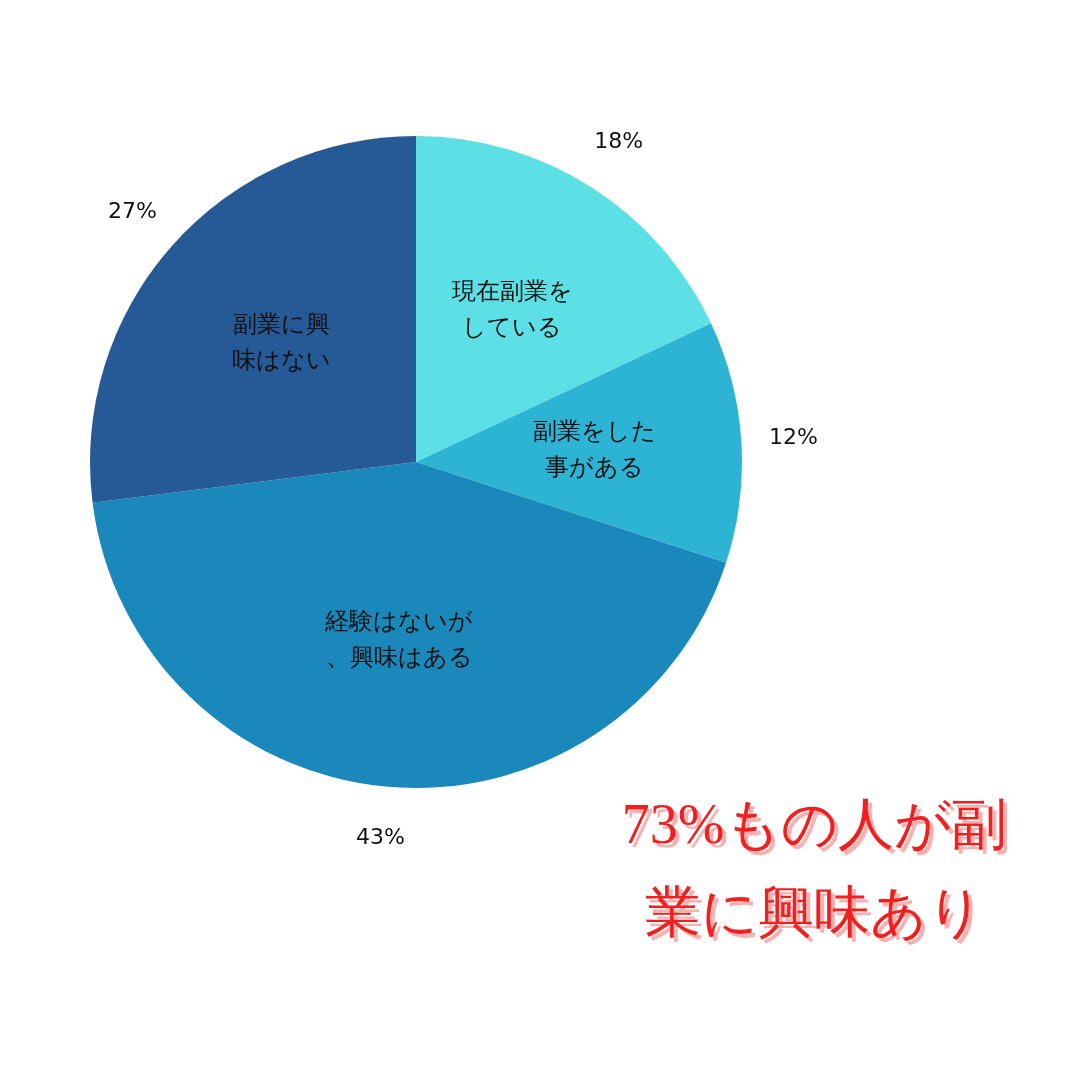 The width and height of the screenshot is (1080, 1080). I want to click on data-label: 12%, so click(793, 436).